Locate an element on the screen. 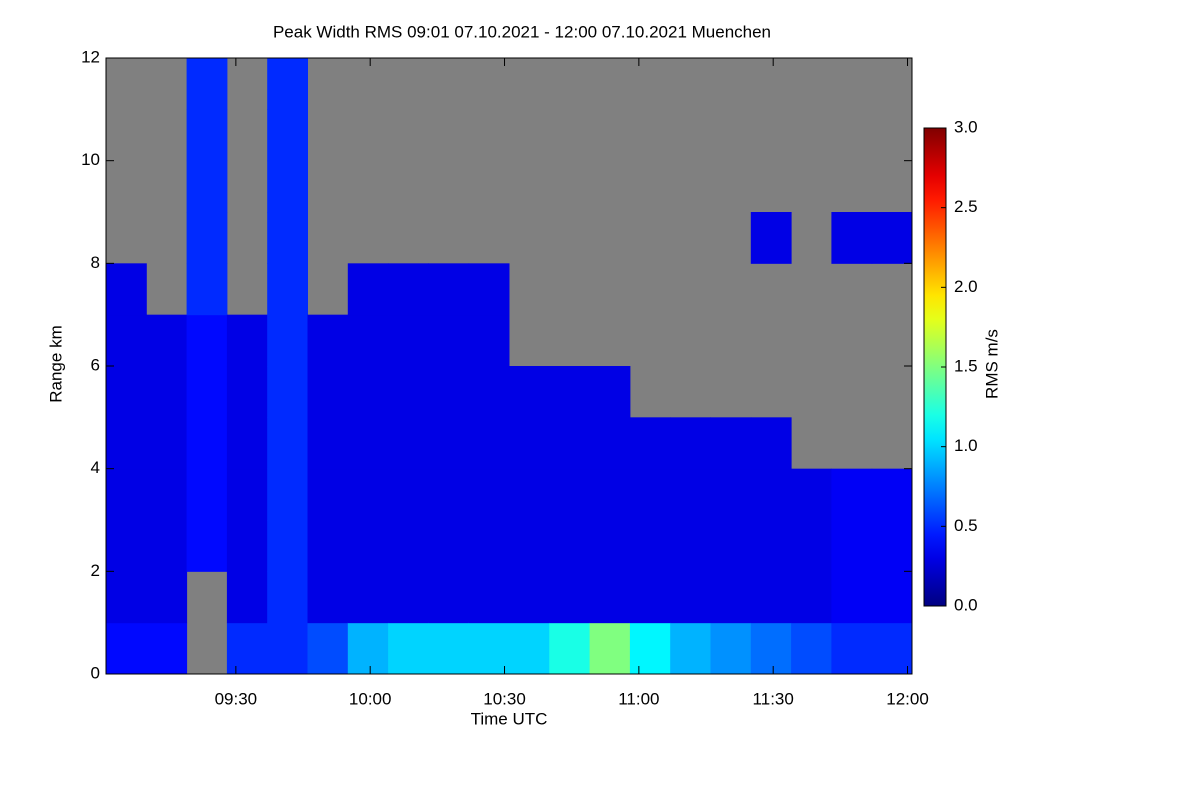 This screenshot has height=800, width=1200. colorbar-tick-label: 2.0 is located at coordinates (966, 286).